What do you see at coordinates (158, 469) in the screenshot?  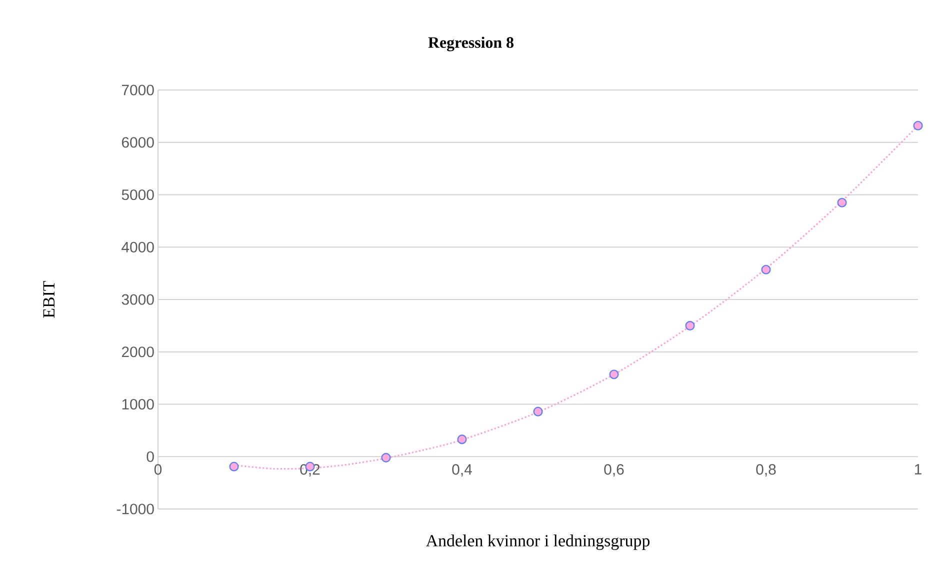 I see `x-tick-label: 0` at bounding box center [158, 469].